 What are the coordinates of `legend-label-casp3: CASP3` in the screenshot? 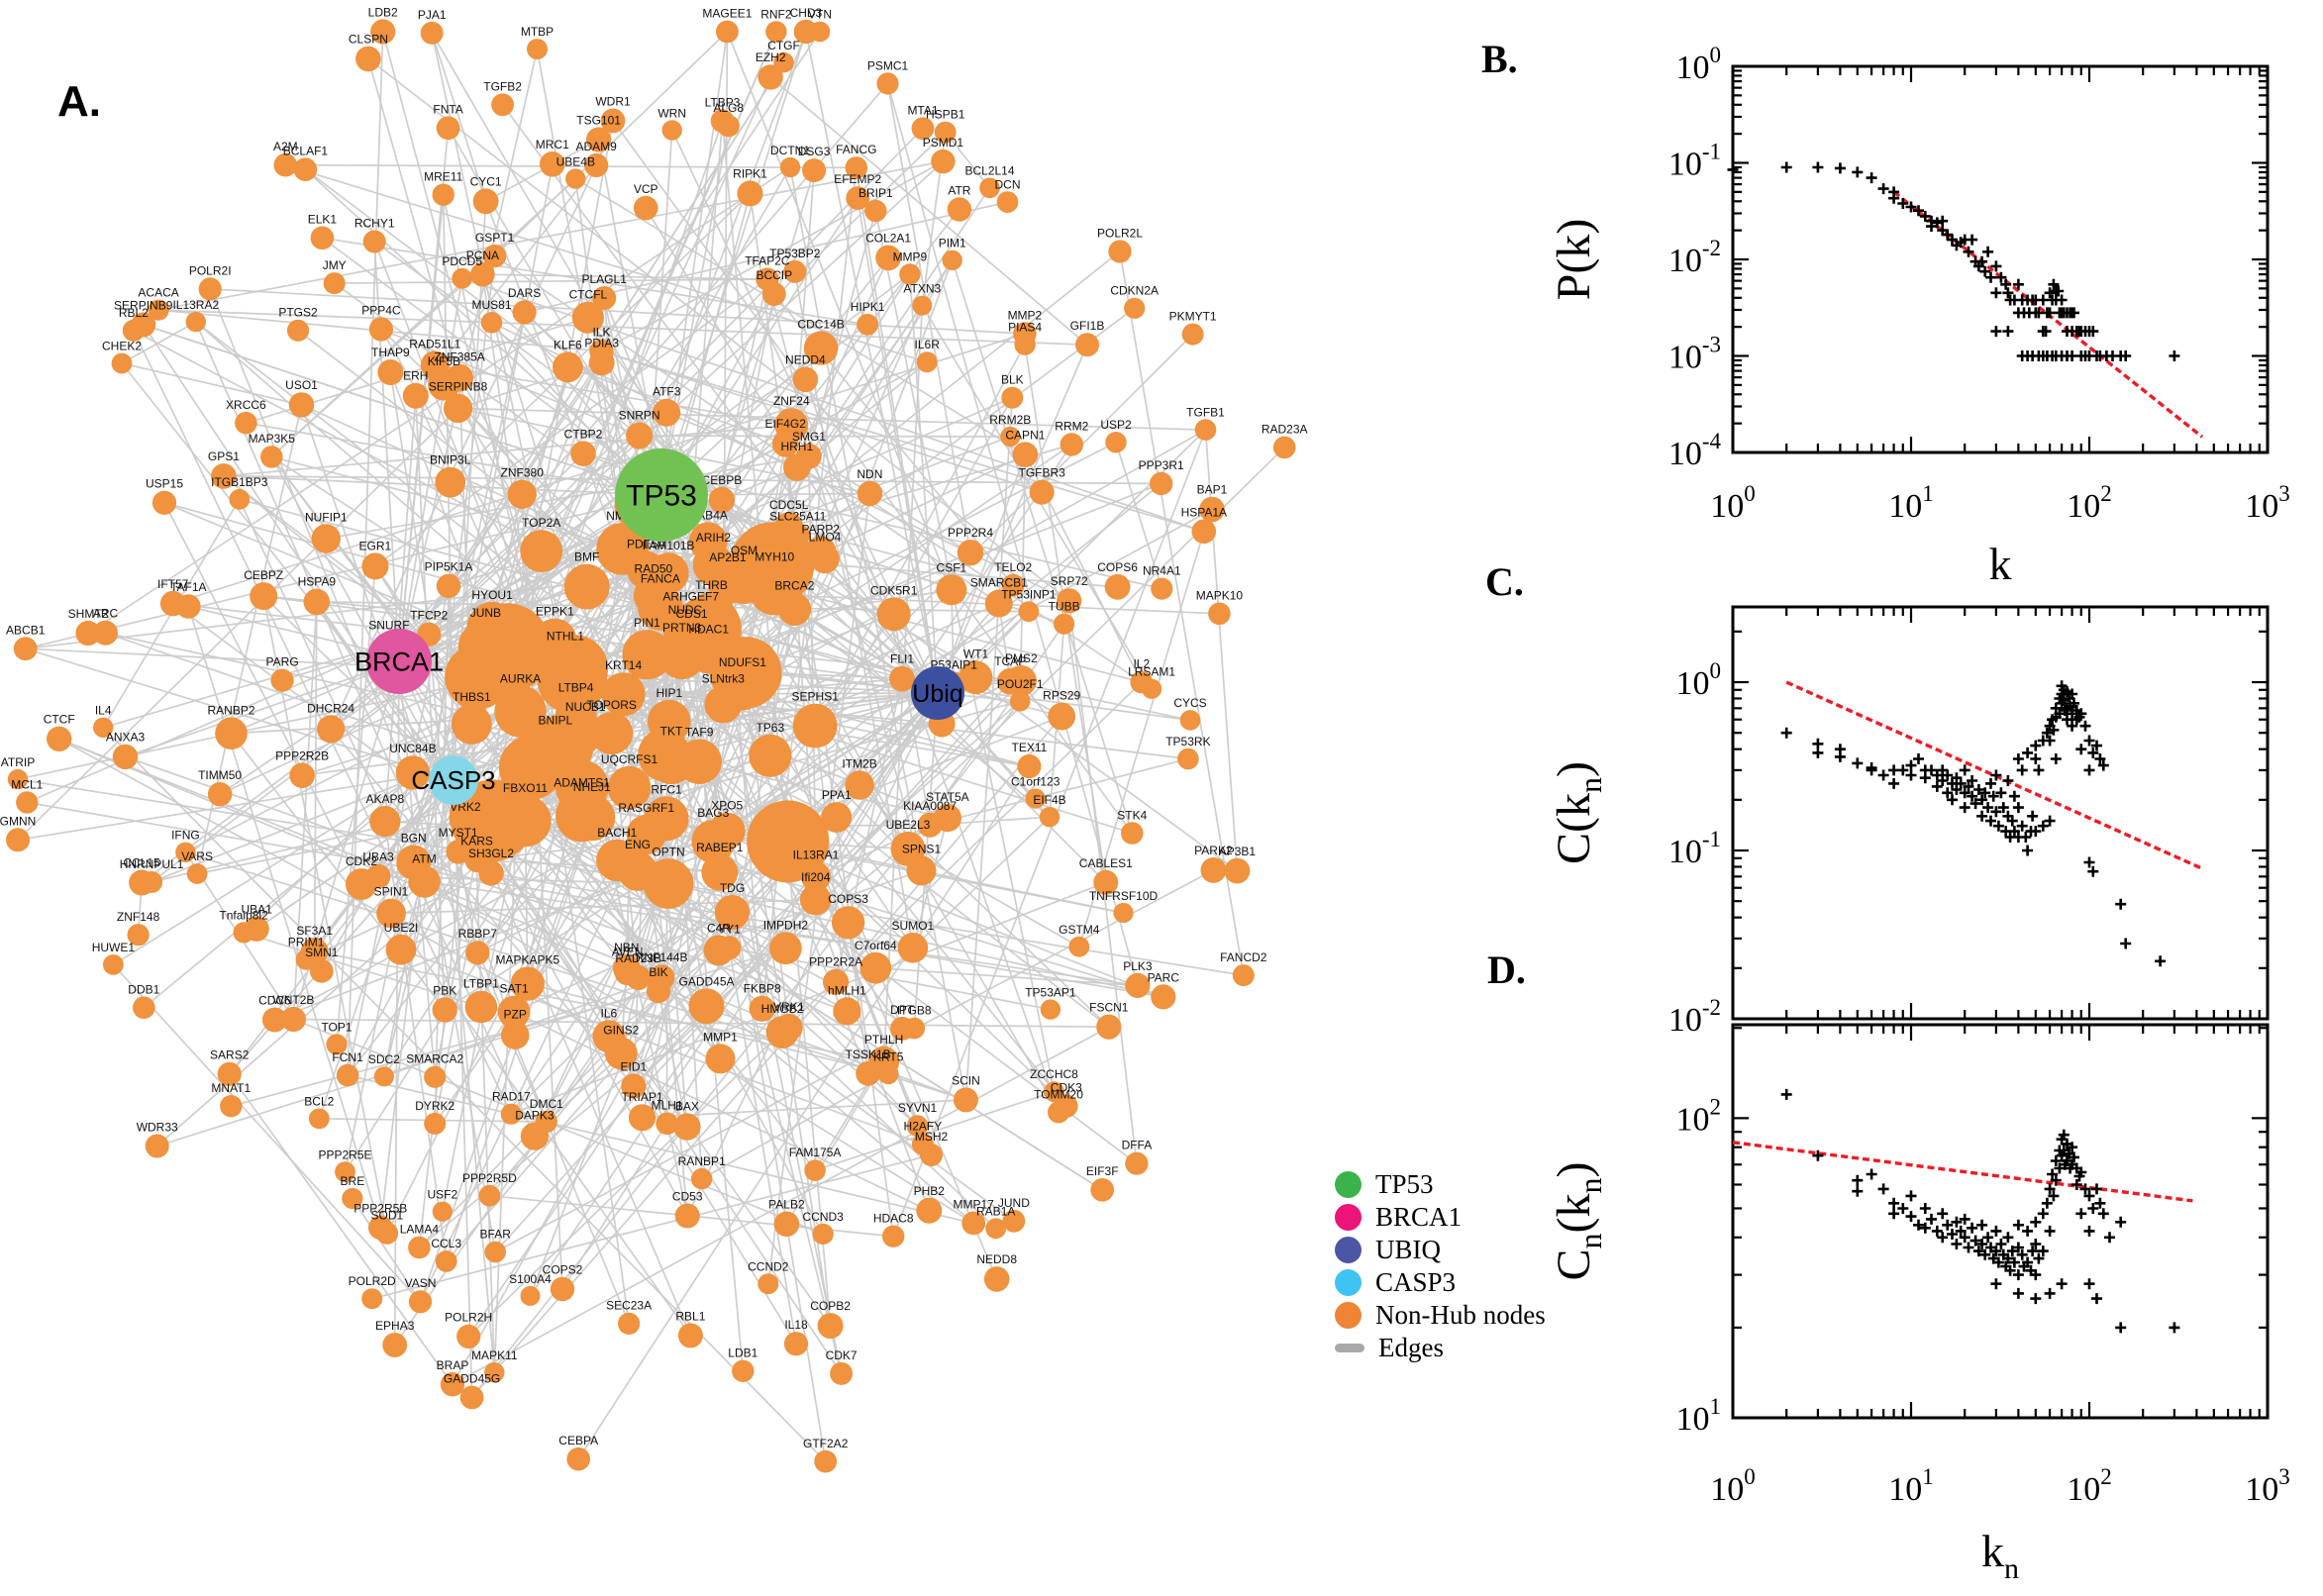 It's located at (1416, 1282).